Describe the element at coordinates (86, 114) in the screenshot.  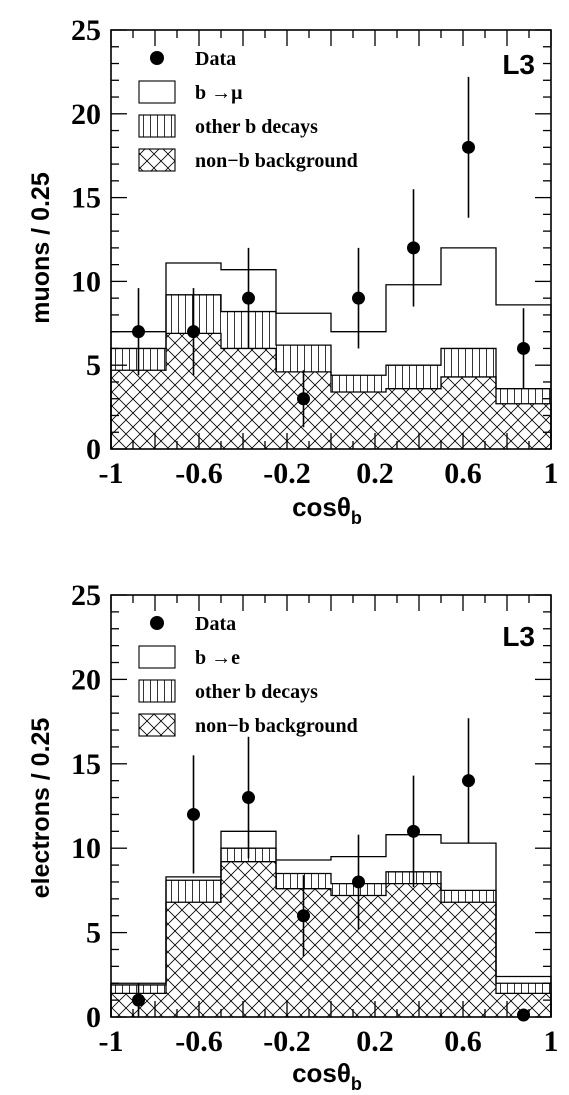
I see `y-tick-label: 20` at that location.